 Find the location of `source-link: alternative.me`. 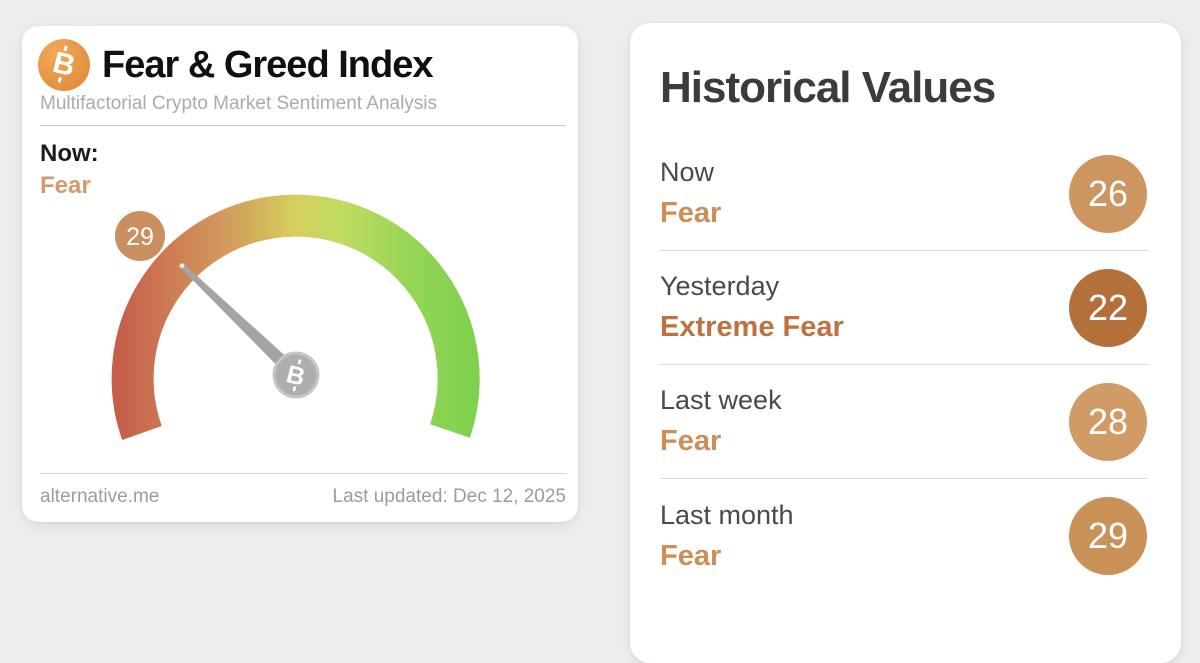

source-link: alternative.me is located at coordinates (100, 496).